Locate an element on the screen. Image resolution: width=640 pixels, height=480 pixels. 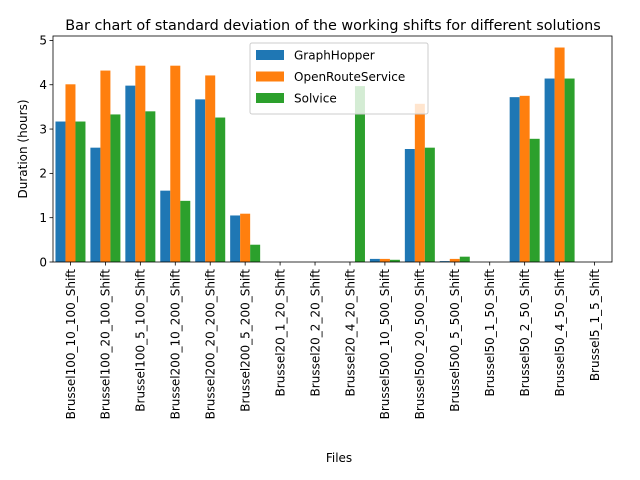
x-tick-label: Brussel200_20_200_Shift is located at coordinates (211, 344).